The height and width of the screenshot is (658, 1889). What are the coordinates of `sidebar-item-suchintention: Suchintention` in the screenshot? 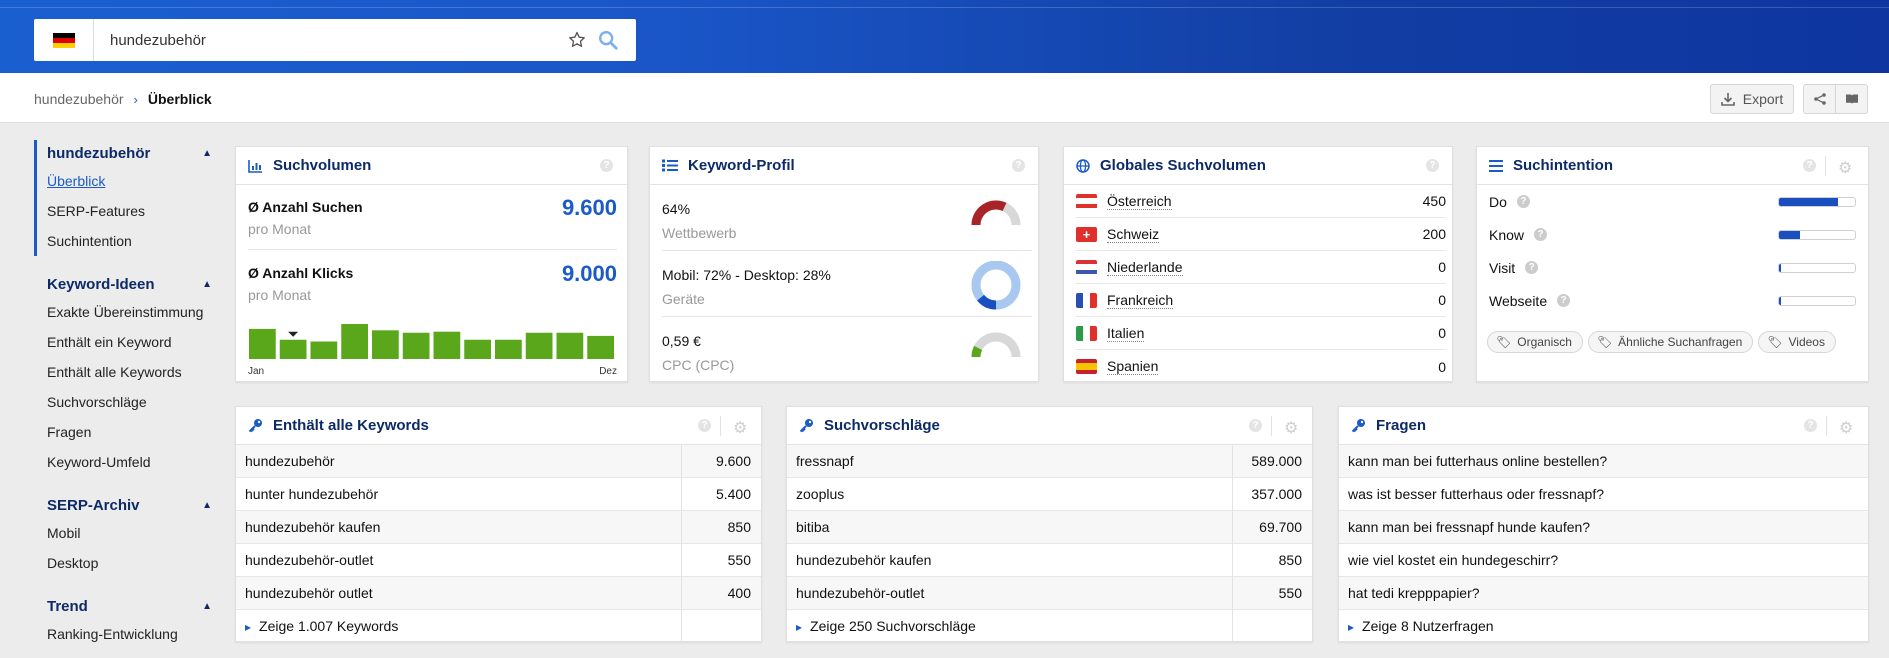 It's located at (89, 241).